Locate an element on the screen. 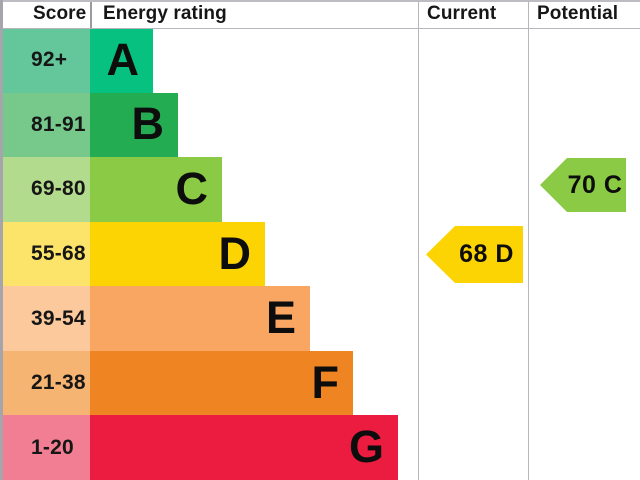 The image size is (640, 480). band-score-range: 55-68 is located at coordinates (45, 254).